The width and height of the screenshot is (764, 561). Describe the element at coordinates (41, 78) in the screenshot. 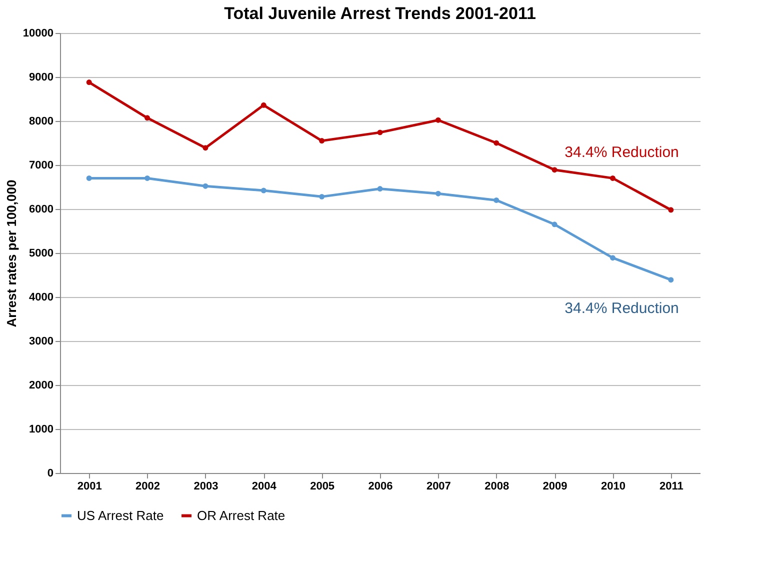

I see `y-tick-label: 9000` at that location.